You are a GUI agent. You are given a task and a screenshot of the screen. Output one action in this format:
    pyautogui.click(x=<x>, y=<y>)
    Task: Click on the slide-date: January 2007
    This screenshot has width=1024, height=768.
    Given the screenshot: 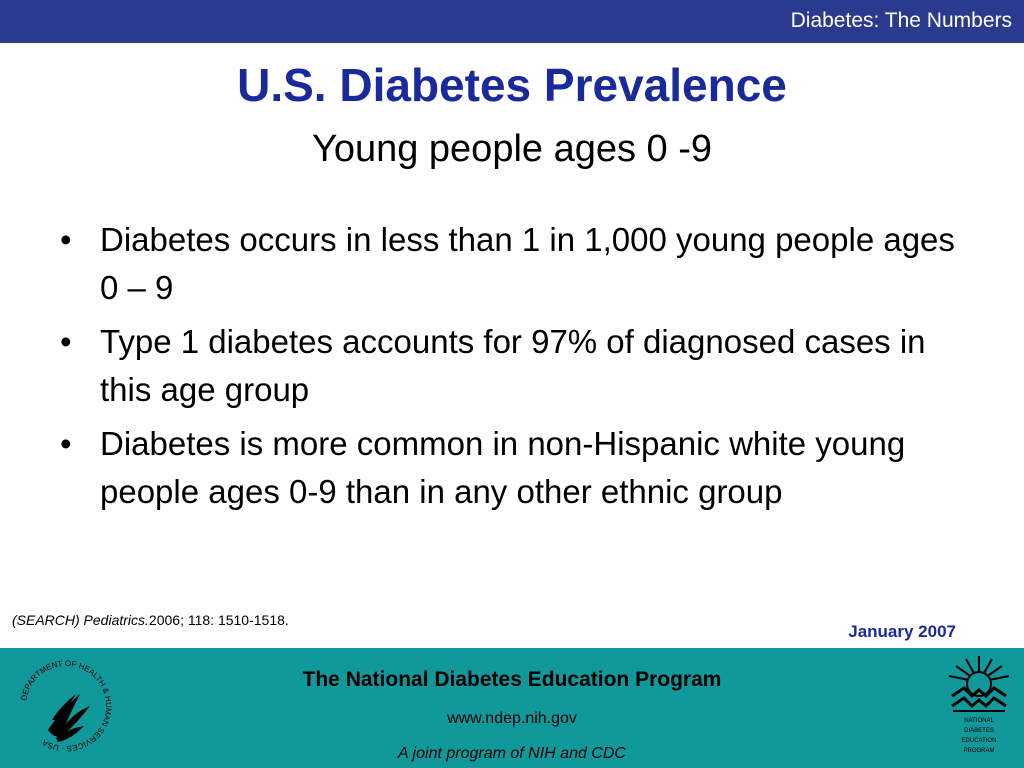 What is the action you would take?
    pyautogui.click(x=902, y=631)
    